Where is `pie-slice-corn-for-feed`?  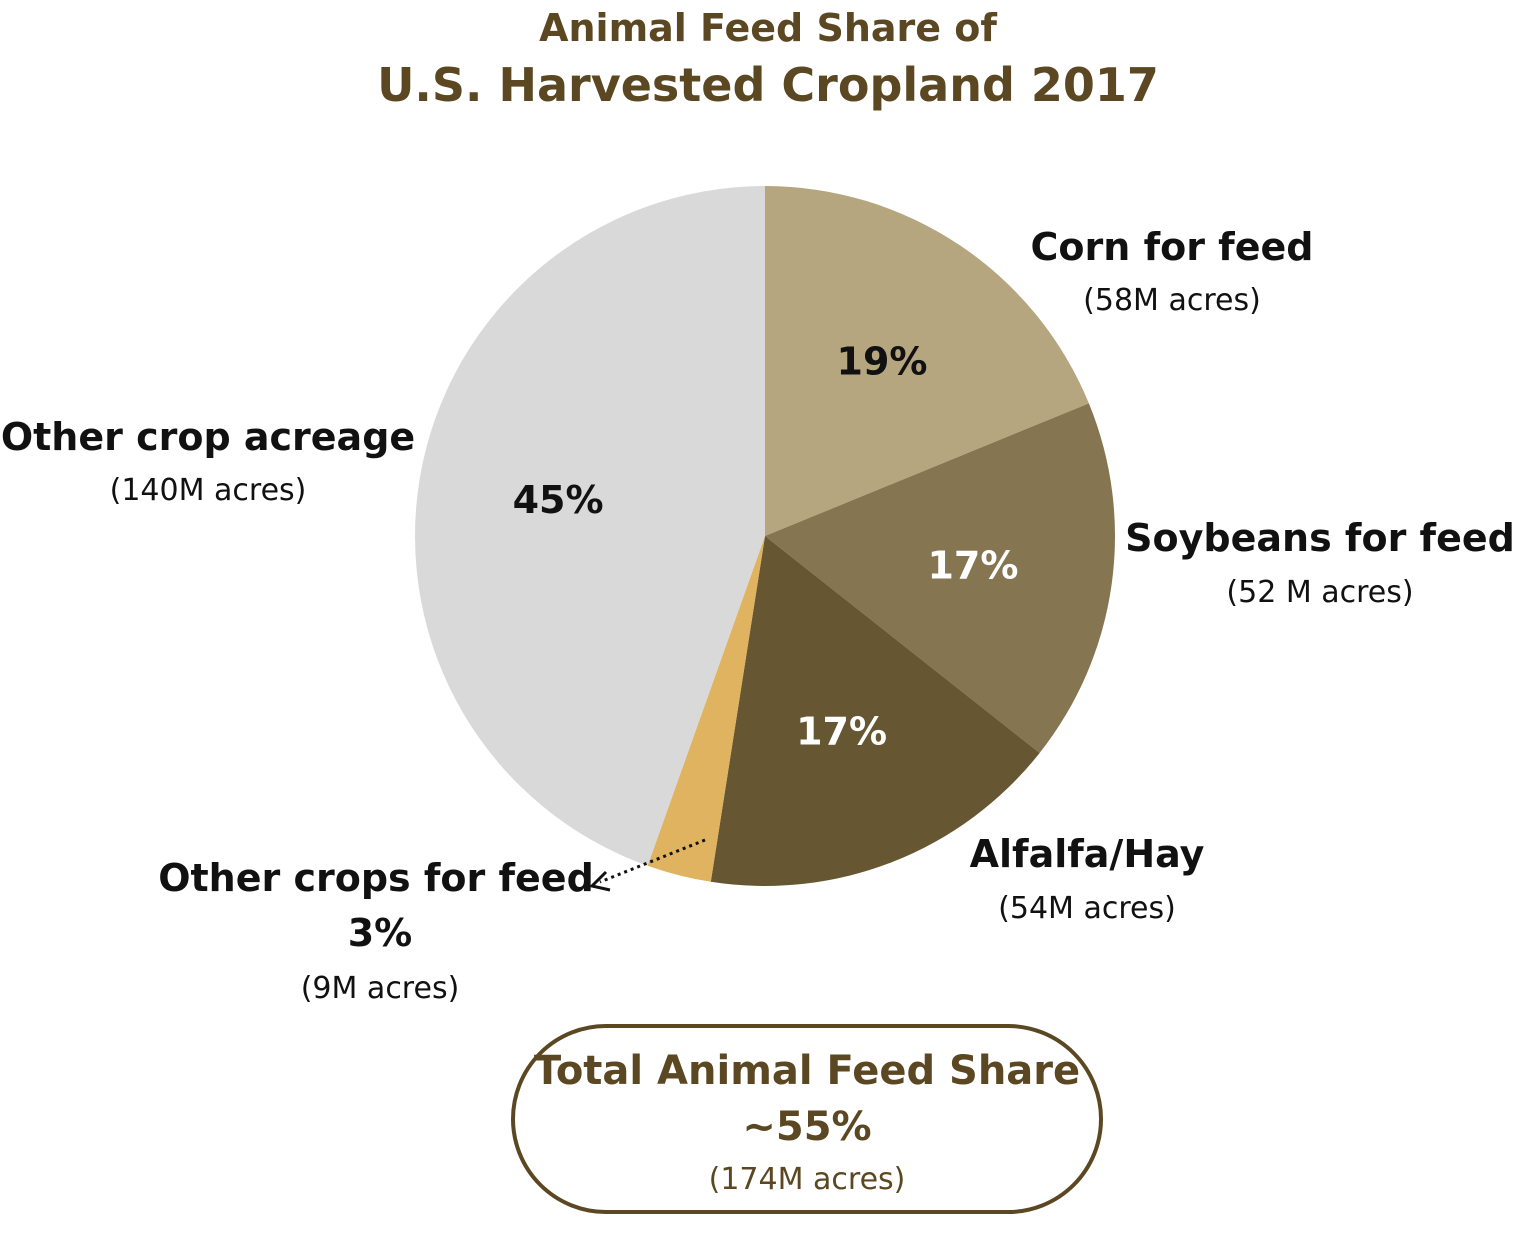
pie-slice-corn-for-feed is located at coordinates (927, 361).